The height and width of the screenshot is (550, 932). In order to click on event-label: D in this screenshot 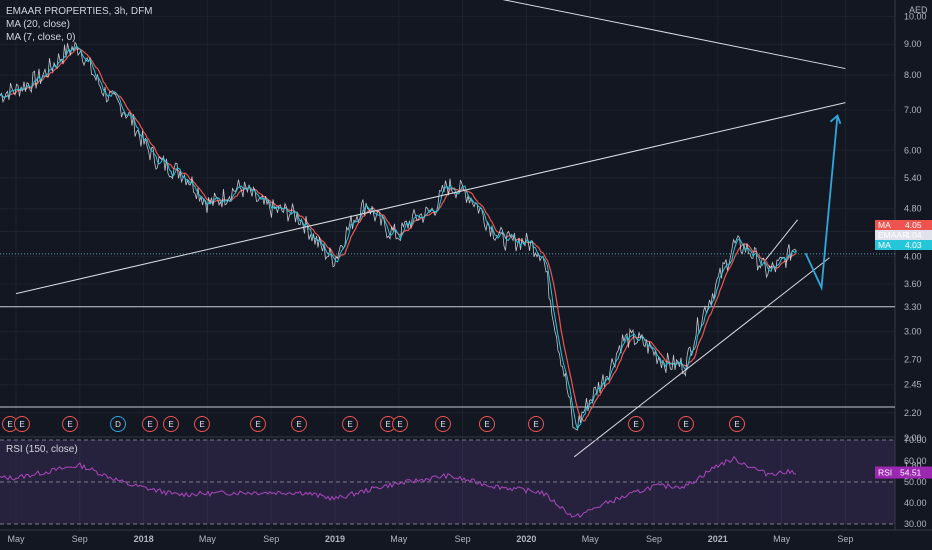, I will do `click(118, 424)`.